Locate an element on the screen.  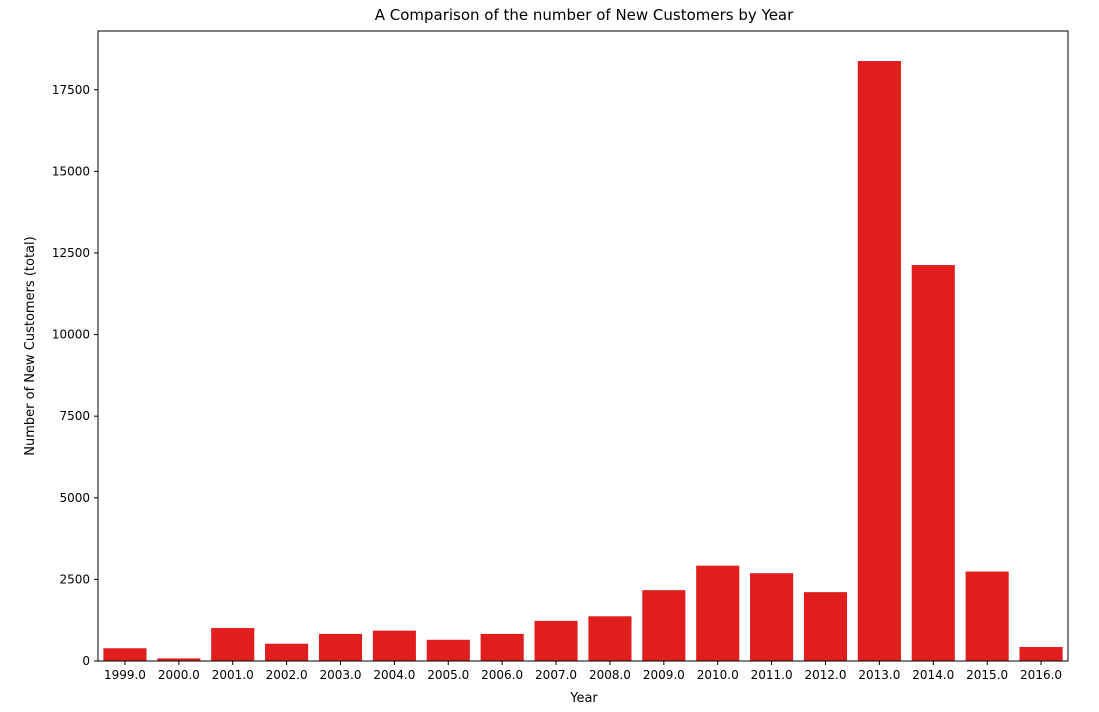
x-tick-label: 2005.0 is located at coordinates (448, 675).